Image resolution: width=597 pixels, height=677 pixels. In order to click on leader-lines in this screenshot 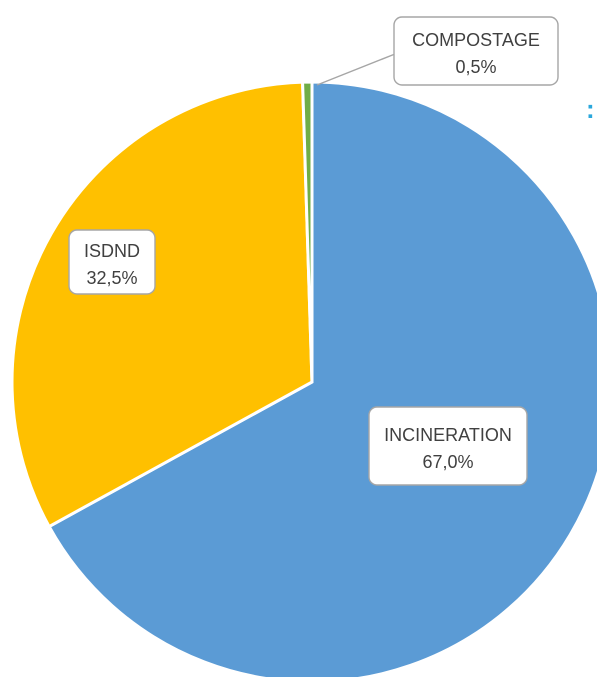, I will do `click(356, 69)`.